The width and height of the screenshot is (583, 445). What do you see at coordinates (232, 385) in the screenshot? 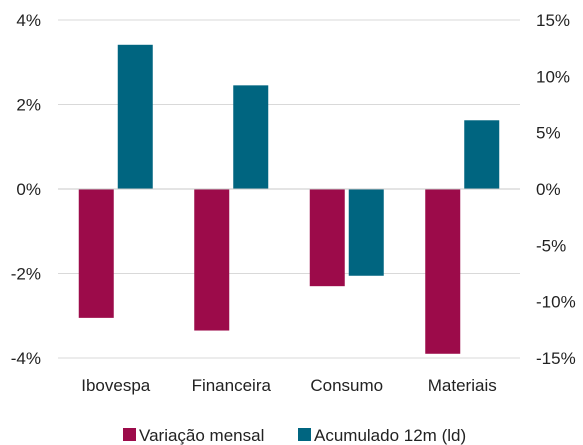
I see `category-label: Financeira` at bounding box center [232, 385].